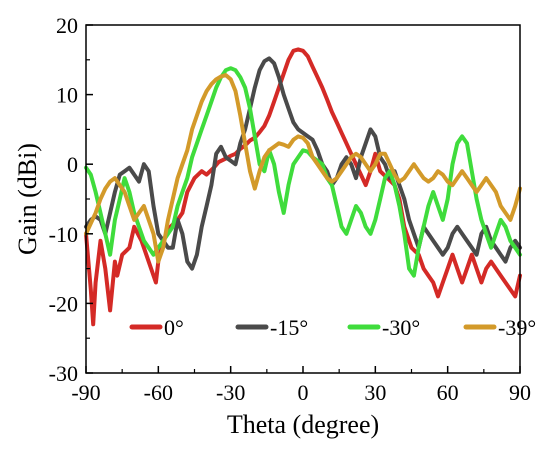 The width and height of the screenshot is (550, 453). What do you see at coordinates (67, 95) in the screenshot?
I see `y-tick-label: 10` at bounding box center [67, 95].